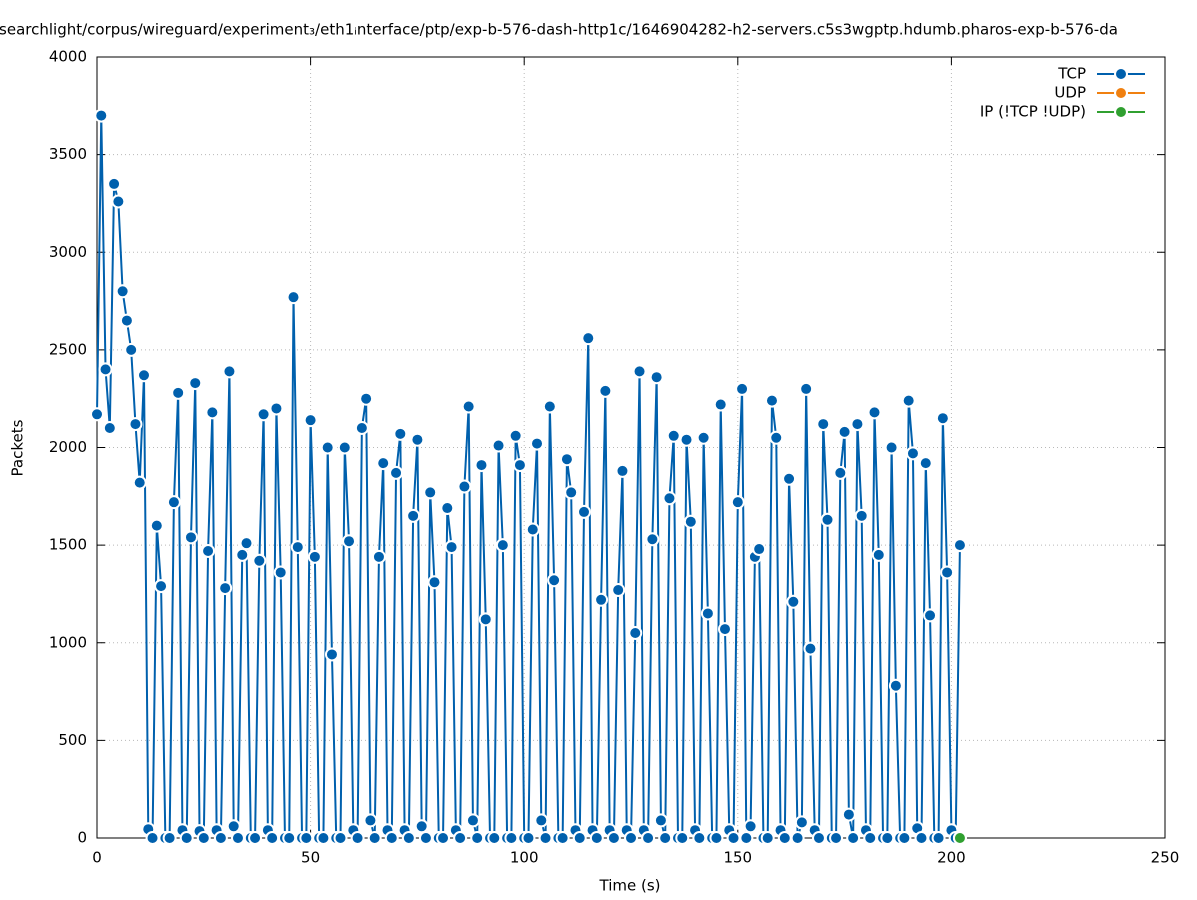 This screenshot has width=1197, height=900. I want to click on legend-label: TCP, so click(1071, 74).